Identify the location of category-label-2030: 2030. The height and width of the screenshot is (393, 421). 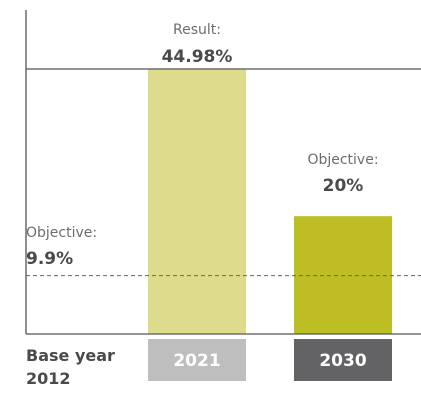
(342, 361).